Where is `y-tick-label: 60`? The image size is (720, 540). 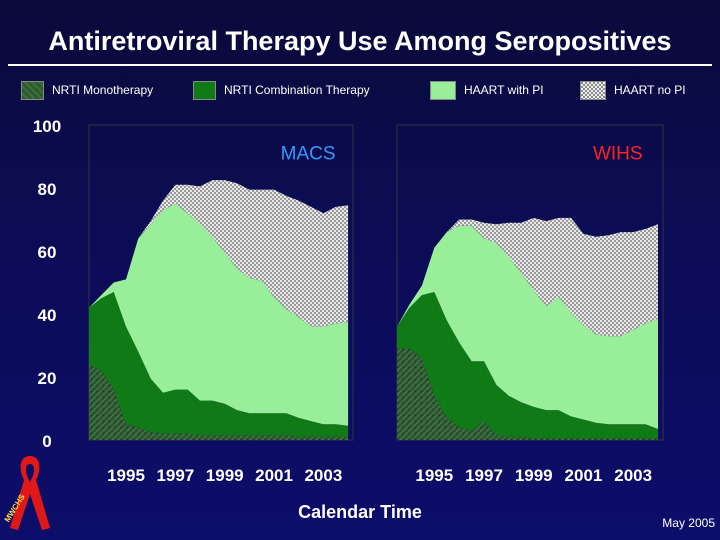
y-tick-label: 60 is located at coordinates (47, 252).